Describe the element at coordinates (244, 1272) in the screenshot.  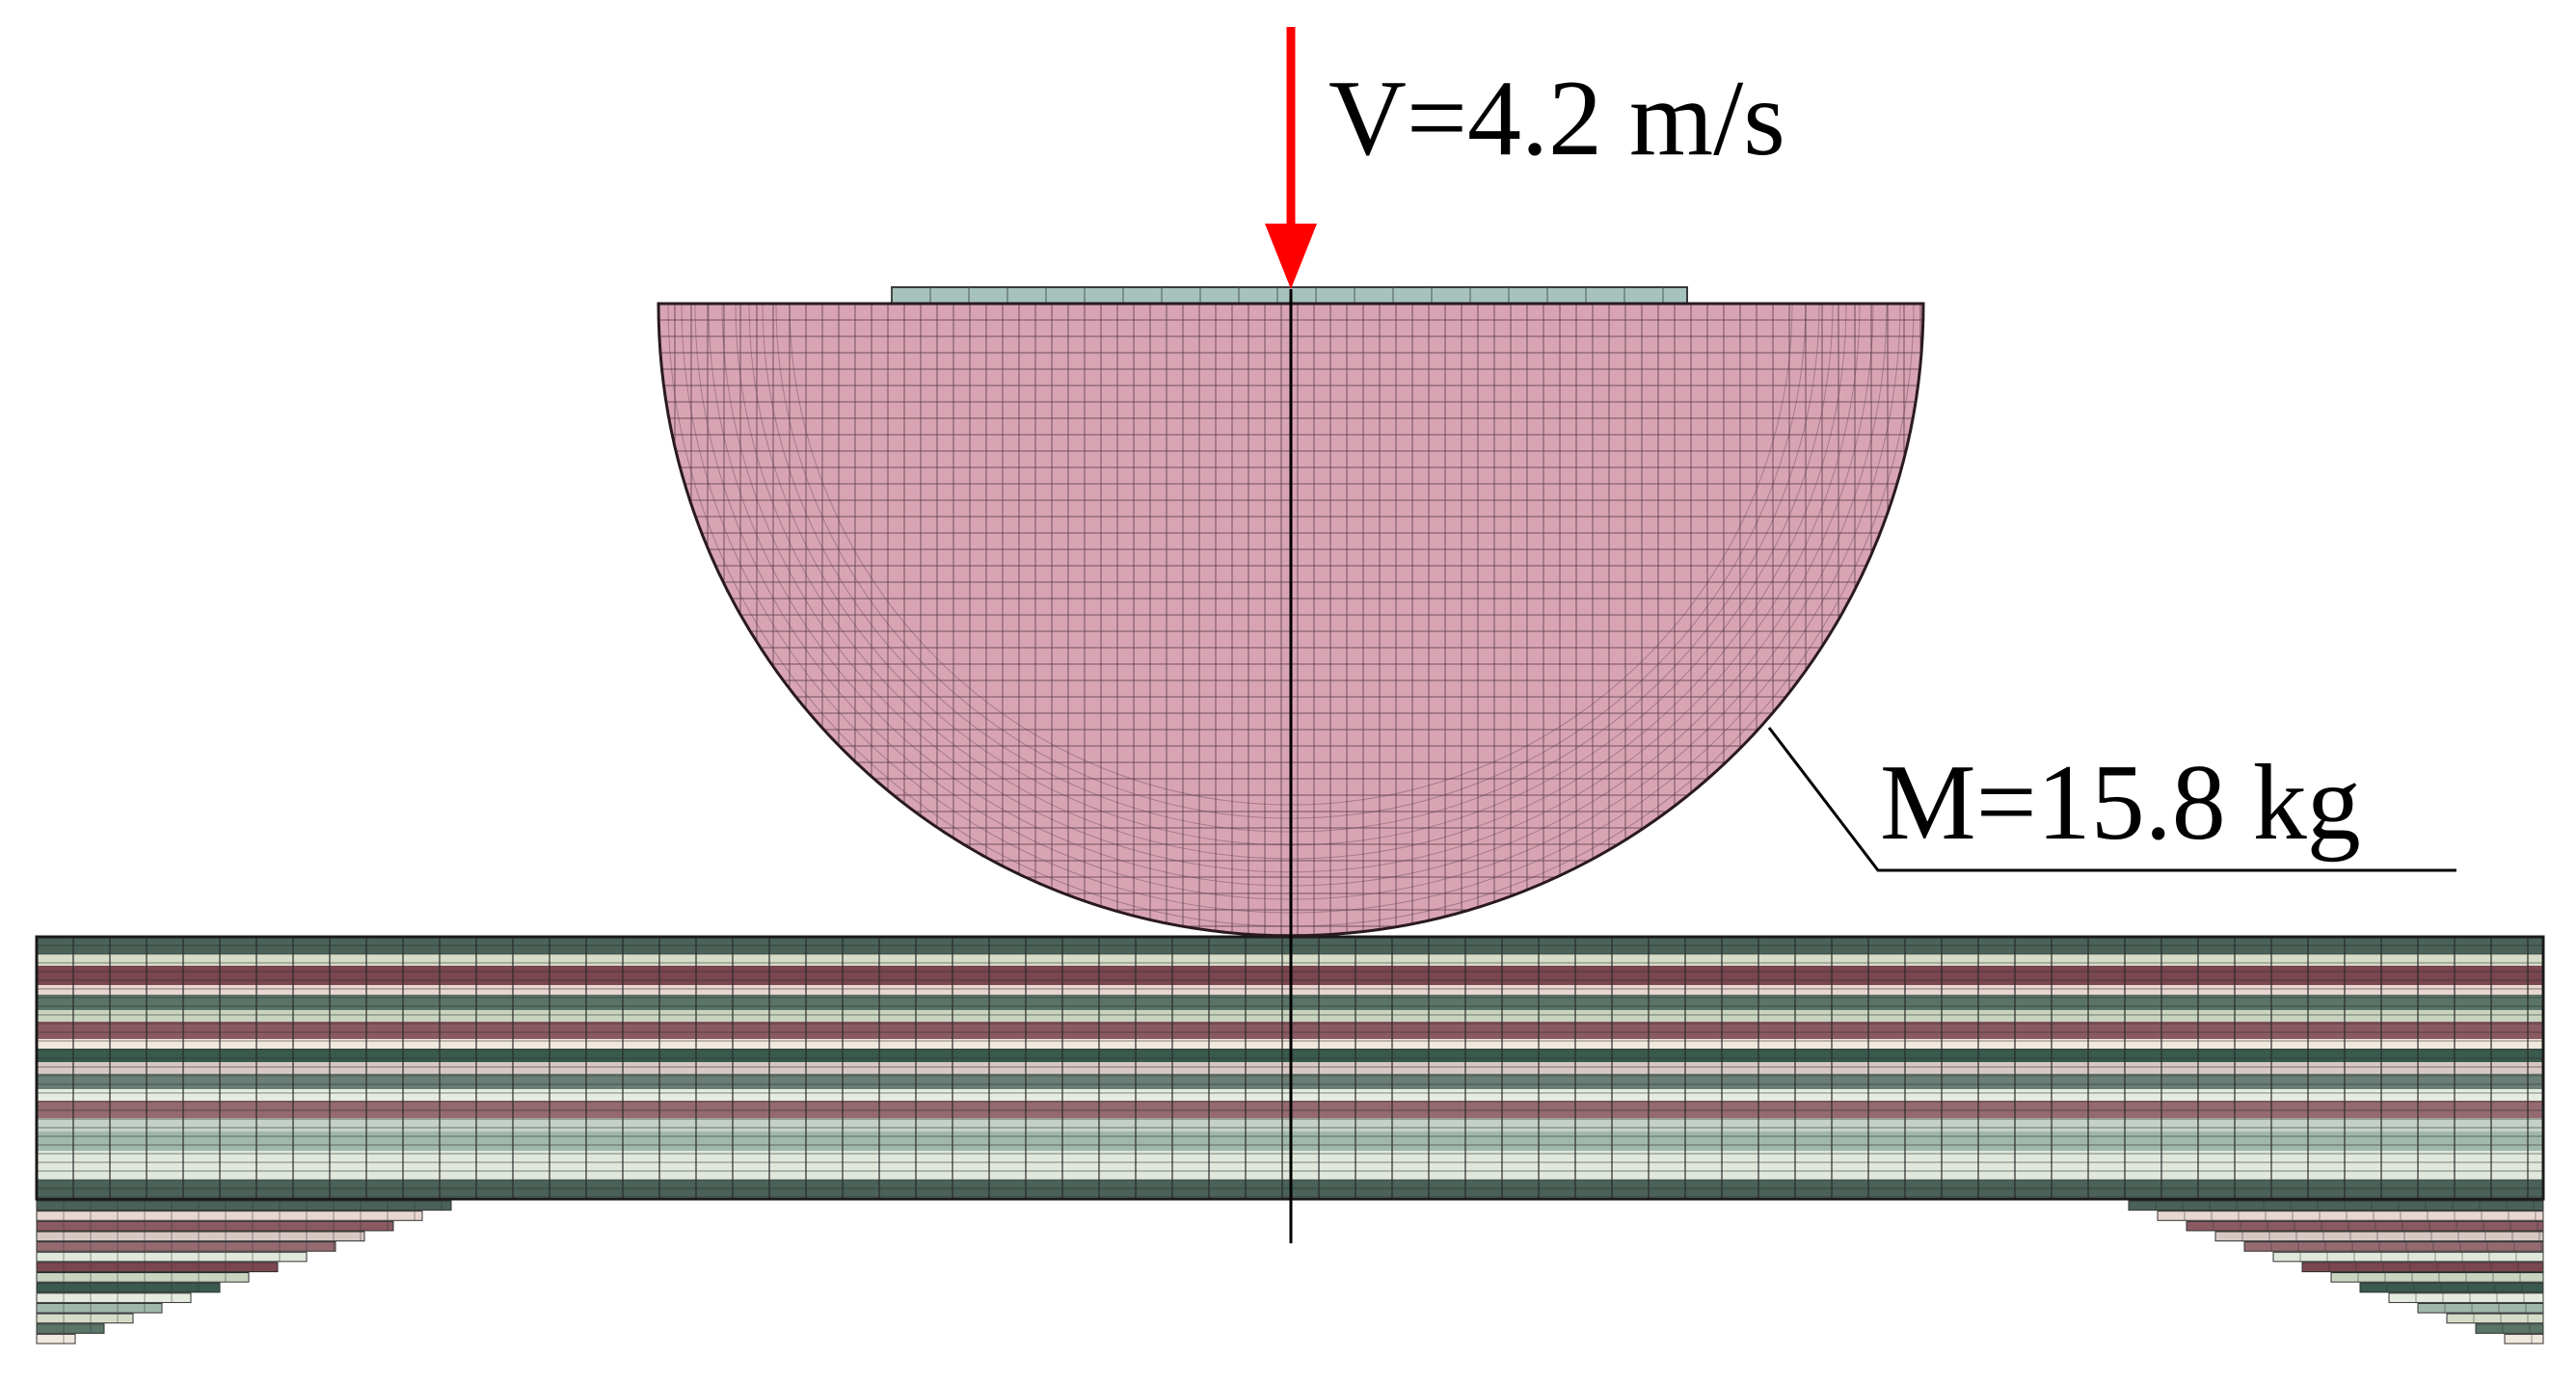
I see `left-support` at that location.